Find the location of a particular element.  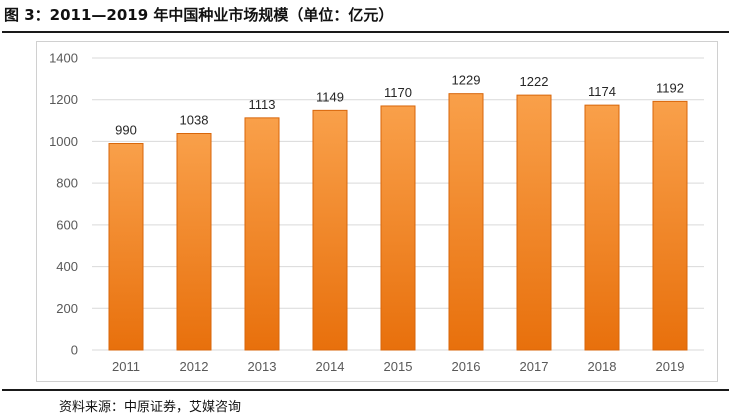

x-tick-label: 2014 is located at coordinates (330, 366).